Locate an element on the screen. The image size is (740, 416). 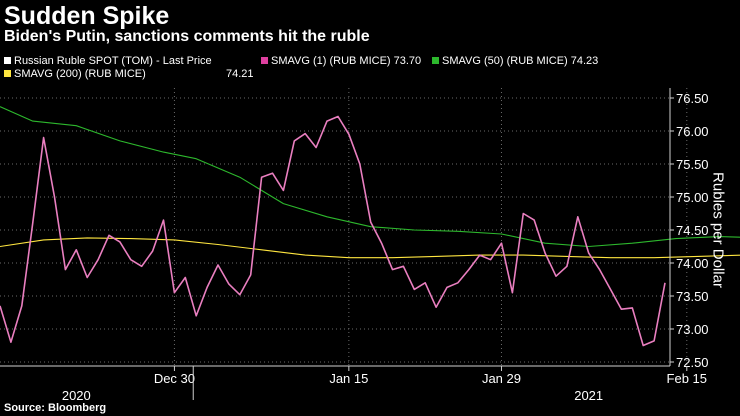
legend-item-smavg50: SMAVG (50) (RUB MICE) 74.23 is located at coordinates (515, 61).